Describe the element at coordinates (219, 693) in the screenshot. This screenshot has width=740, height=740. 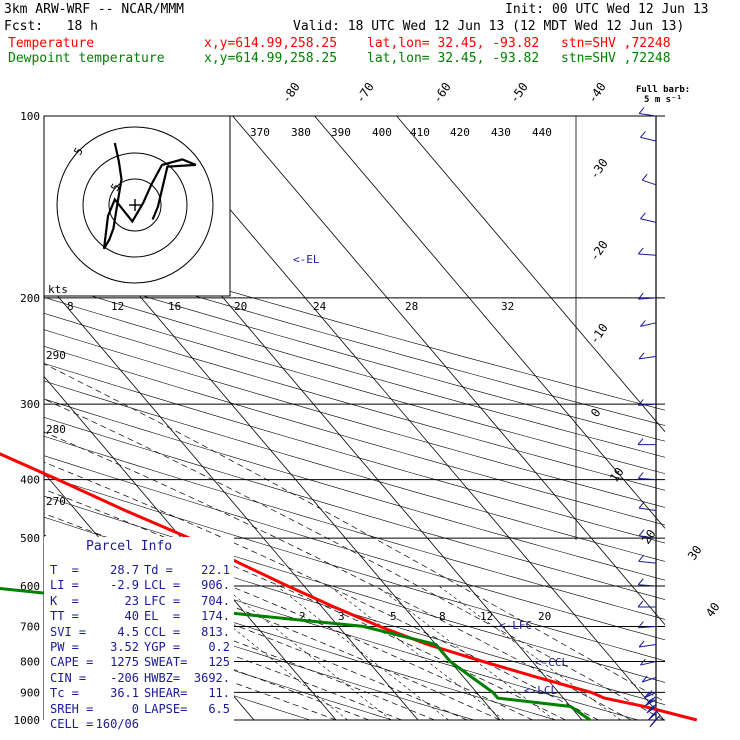
I see `parcel-value: 11.` at that location.